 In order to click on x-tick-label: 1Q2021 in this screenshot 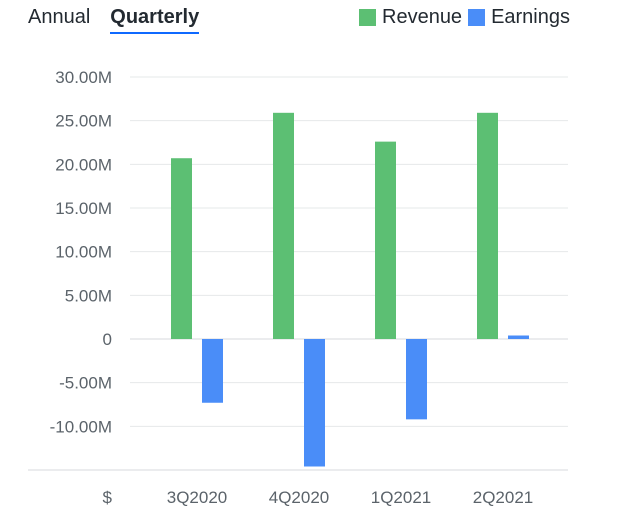, I will do `click(401, 497)`.